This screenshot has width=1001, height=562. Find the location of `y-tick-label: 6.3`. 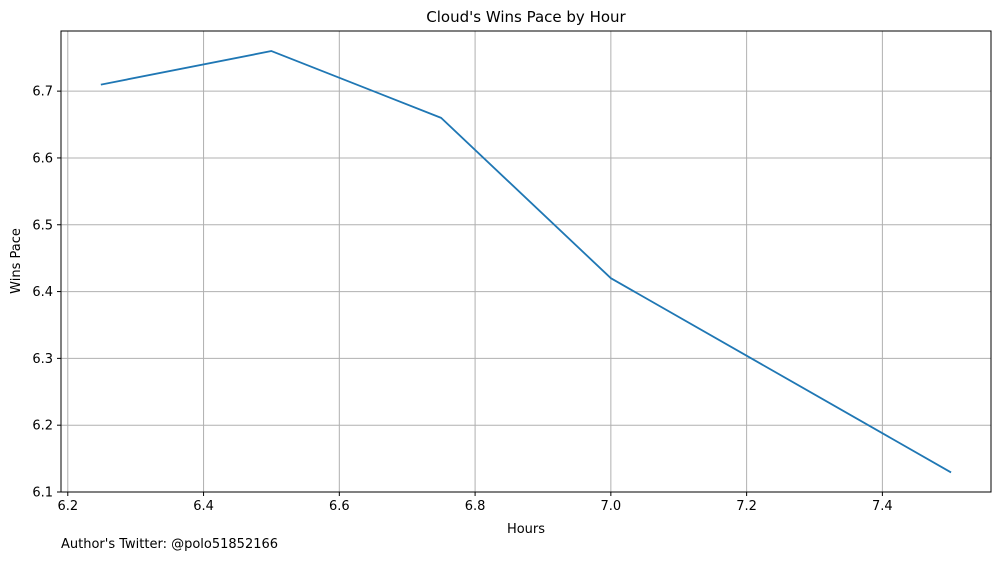

y-tick-label: 6.3 is located at coordinates (42, 359).